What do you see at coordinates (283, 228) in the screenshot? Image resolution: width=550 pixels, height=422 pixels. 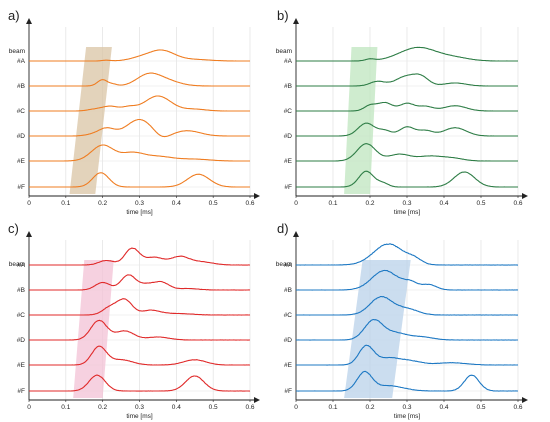 I see `panel-label: d)` at bounding box center [283, 228].